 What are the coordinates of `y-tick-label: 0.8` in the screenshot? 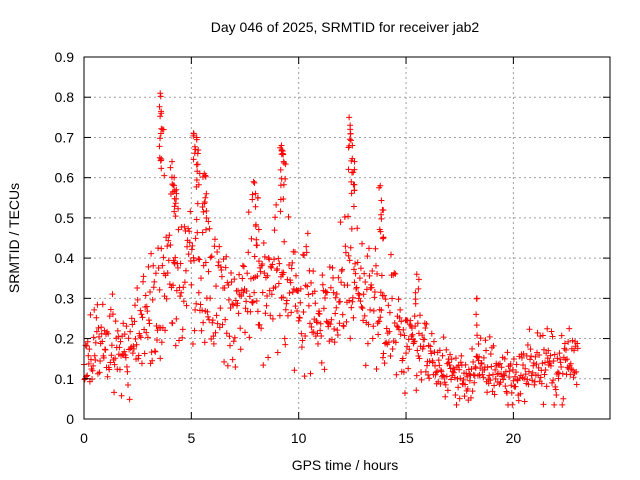 It's located at (65, 97).